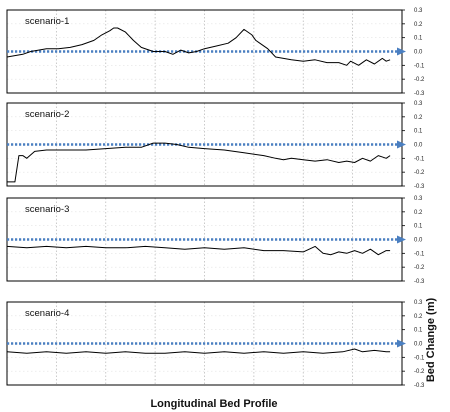 The width and height of the screenshot is (450, 412). I want to click on panel-label: scenario-4, so click(47, 313).